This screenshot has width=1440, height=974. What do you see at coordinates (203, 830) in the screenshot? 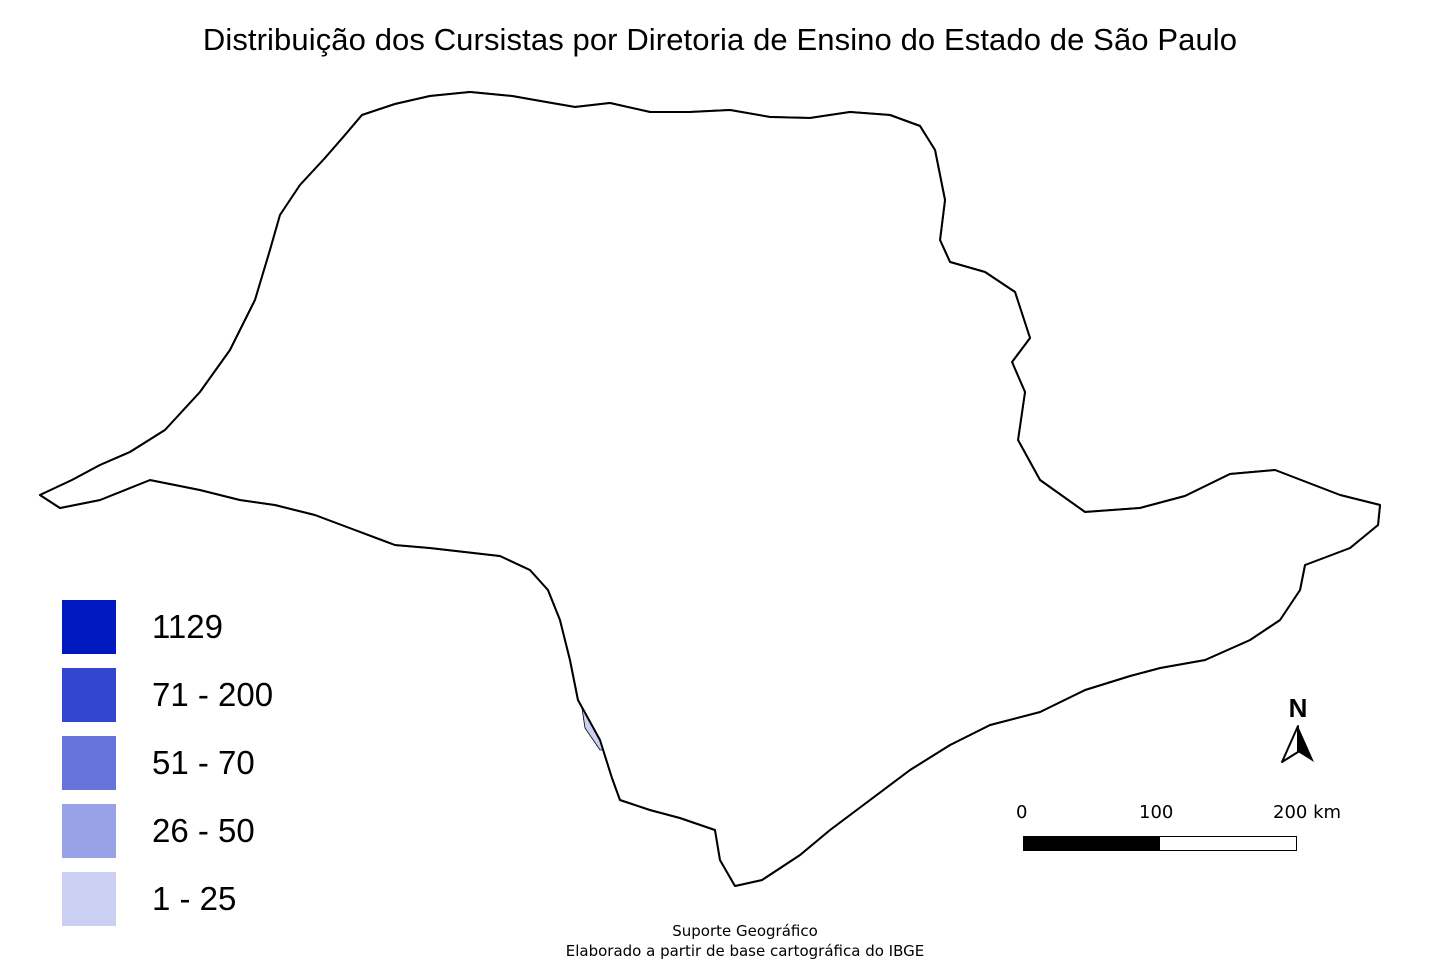
I see `legend-label: 26 - 50` at bounding box center [203, 830].